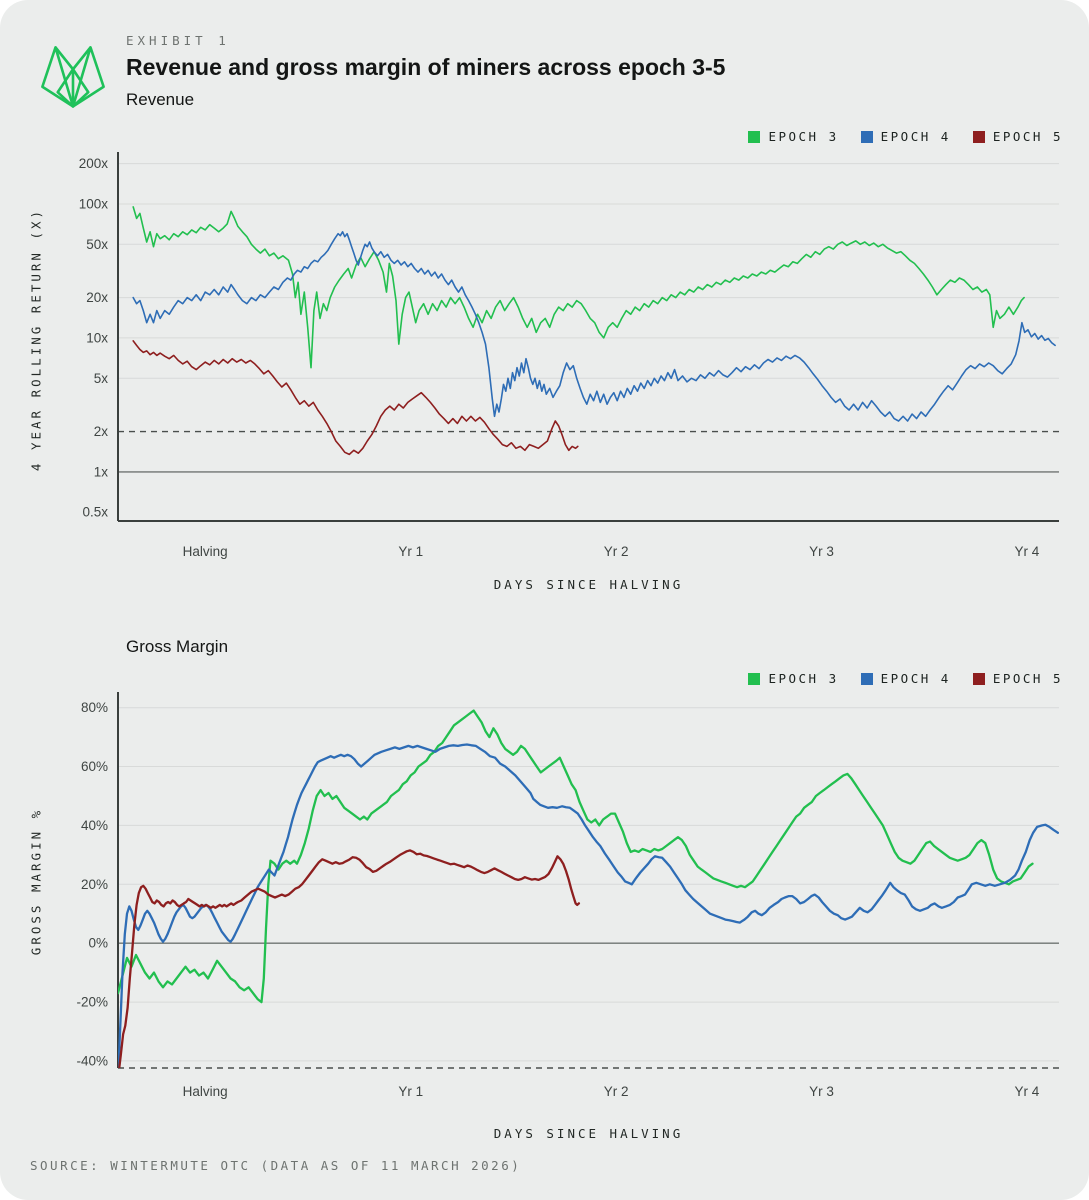 This screenshot has width=1089, height=1200. What do you see at coordinates (94, 707) in the screenshot?
I see `svg-text: 80%` at bounding box center [94, 707].